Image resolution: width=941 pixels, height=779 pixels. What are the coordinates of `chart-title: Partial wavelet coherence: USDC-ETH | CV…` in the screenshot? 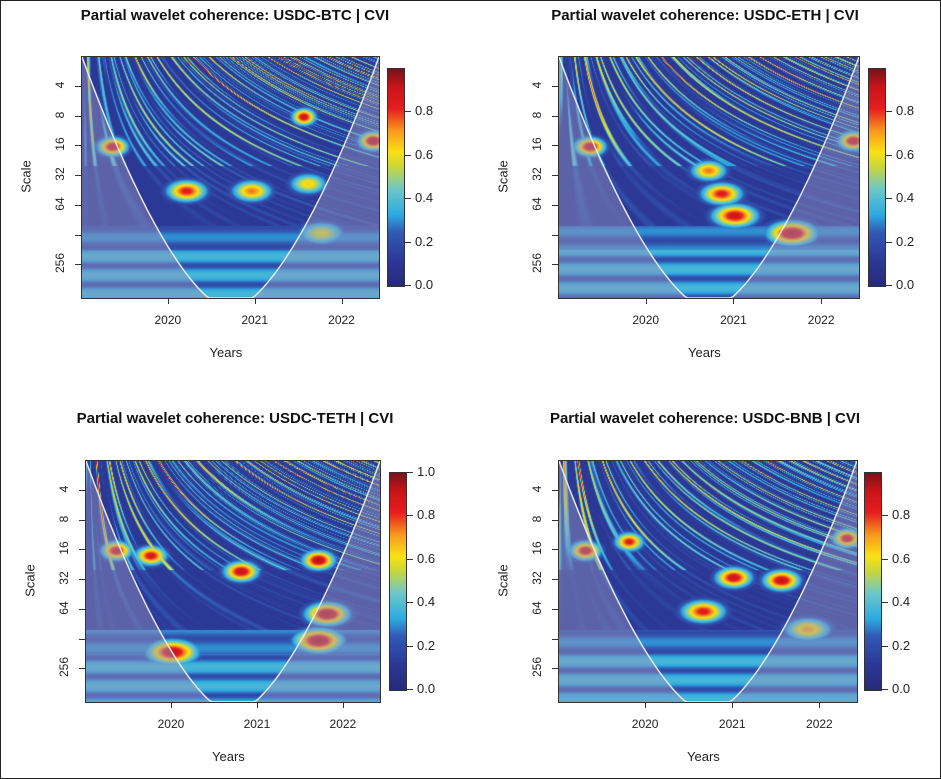 It's located at (705, 15).